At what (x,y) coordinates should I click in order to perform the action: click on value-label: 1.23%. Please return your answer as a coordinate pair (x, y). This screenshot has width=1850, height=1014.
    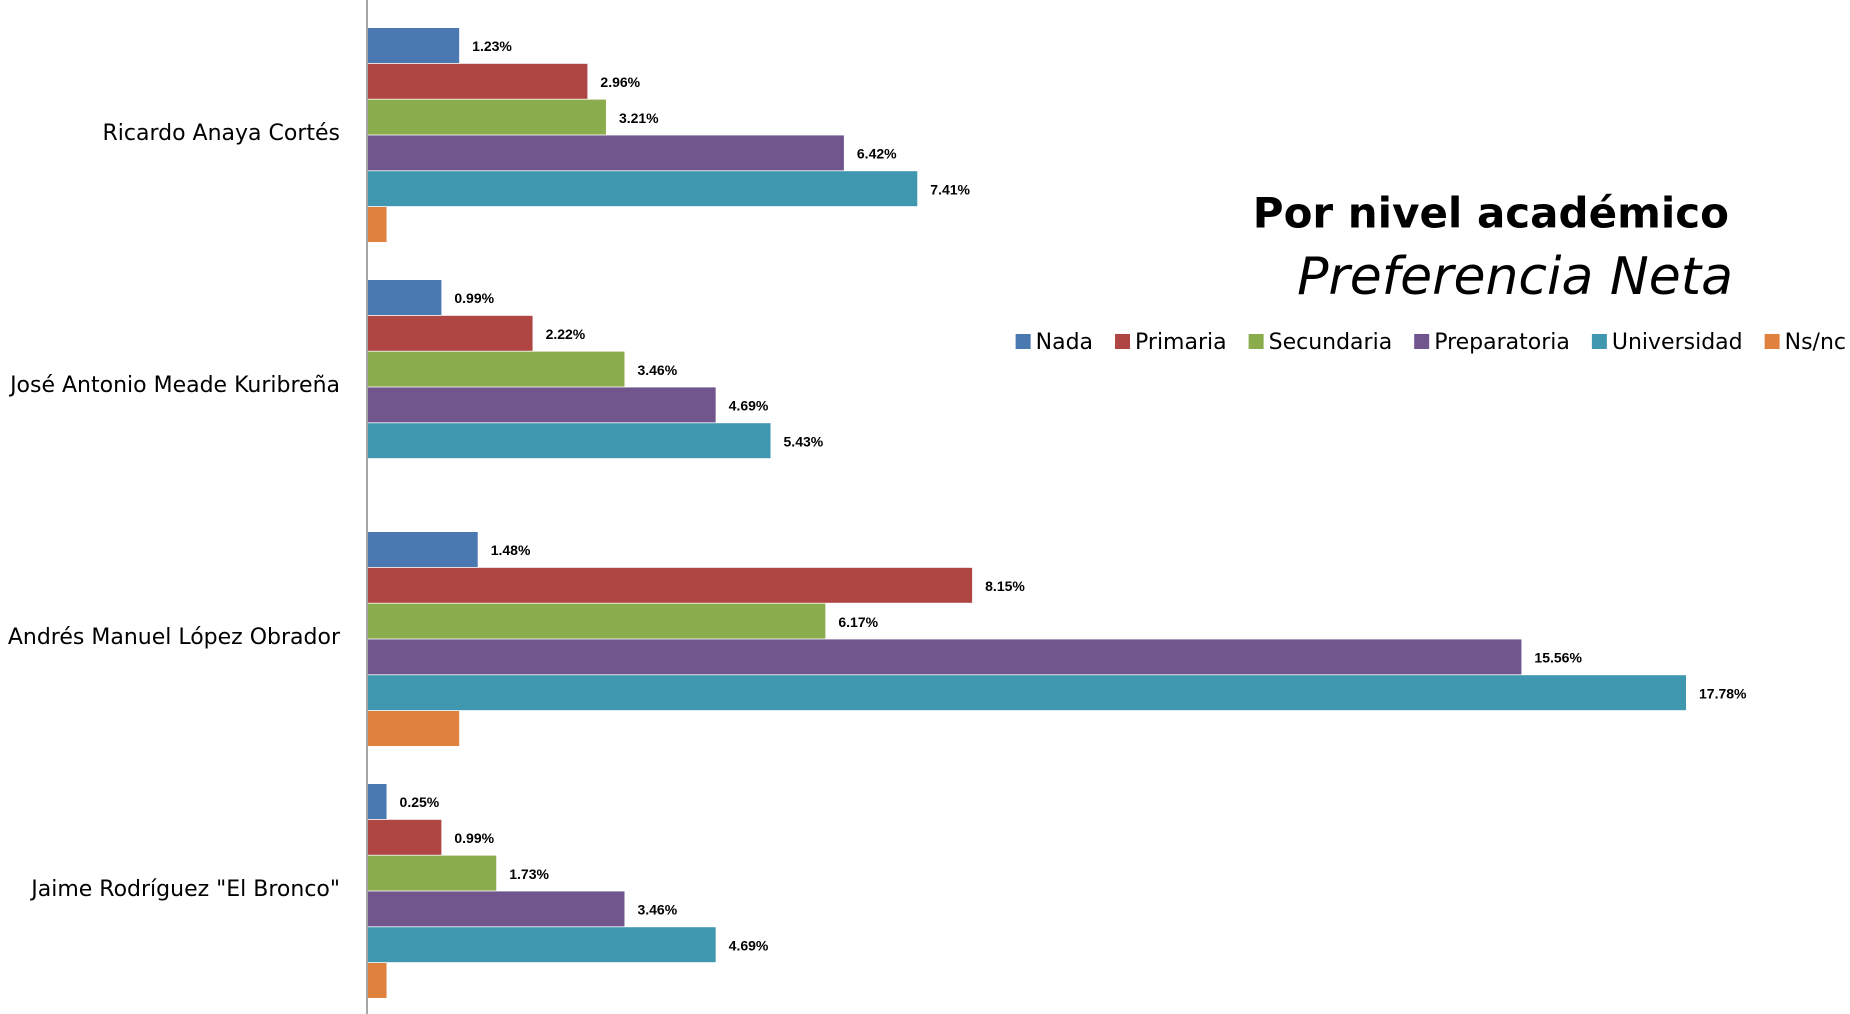
    Looking at the image, I should click on (492, 46).